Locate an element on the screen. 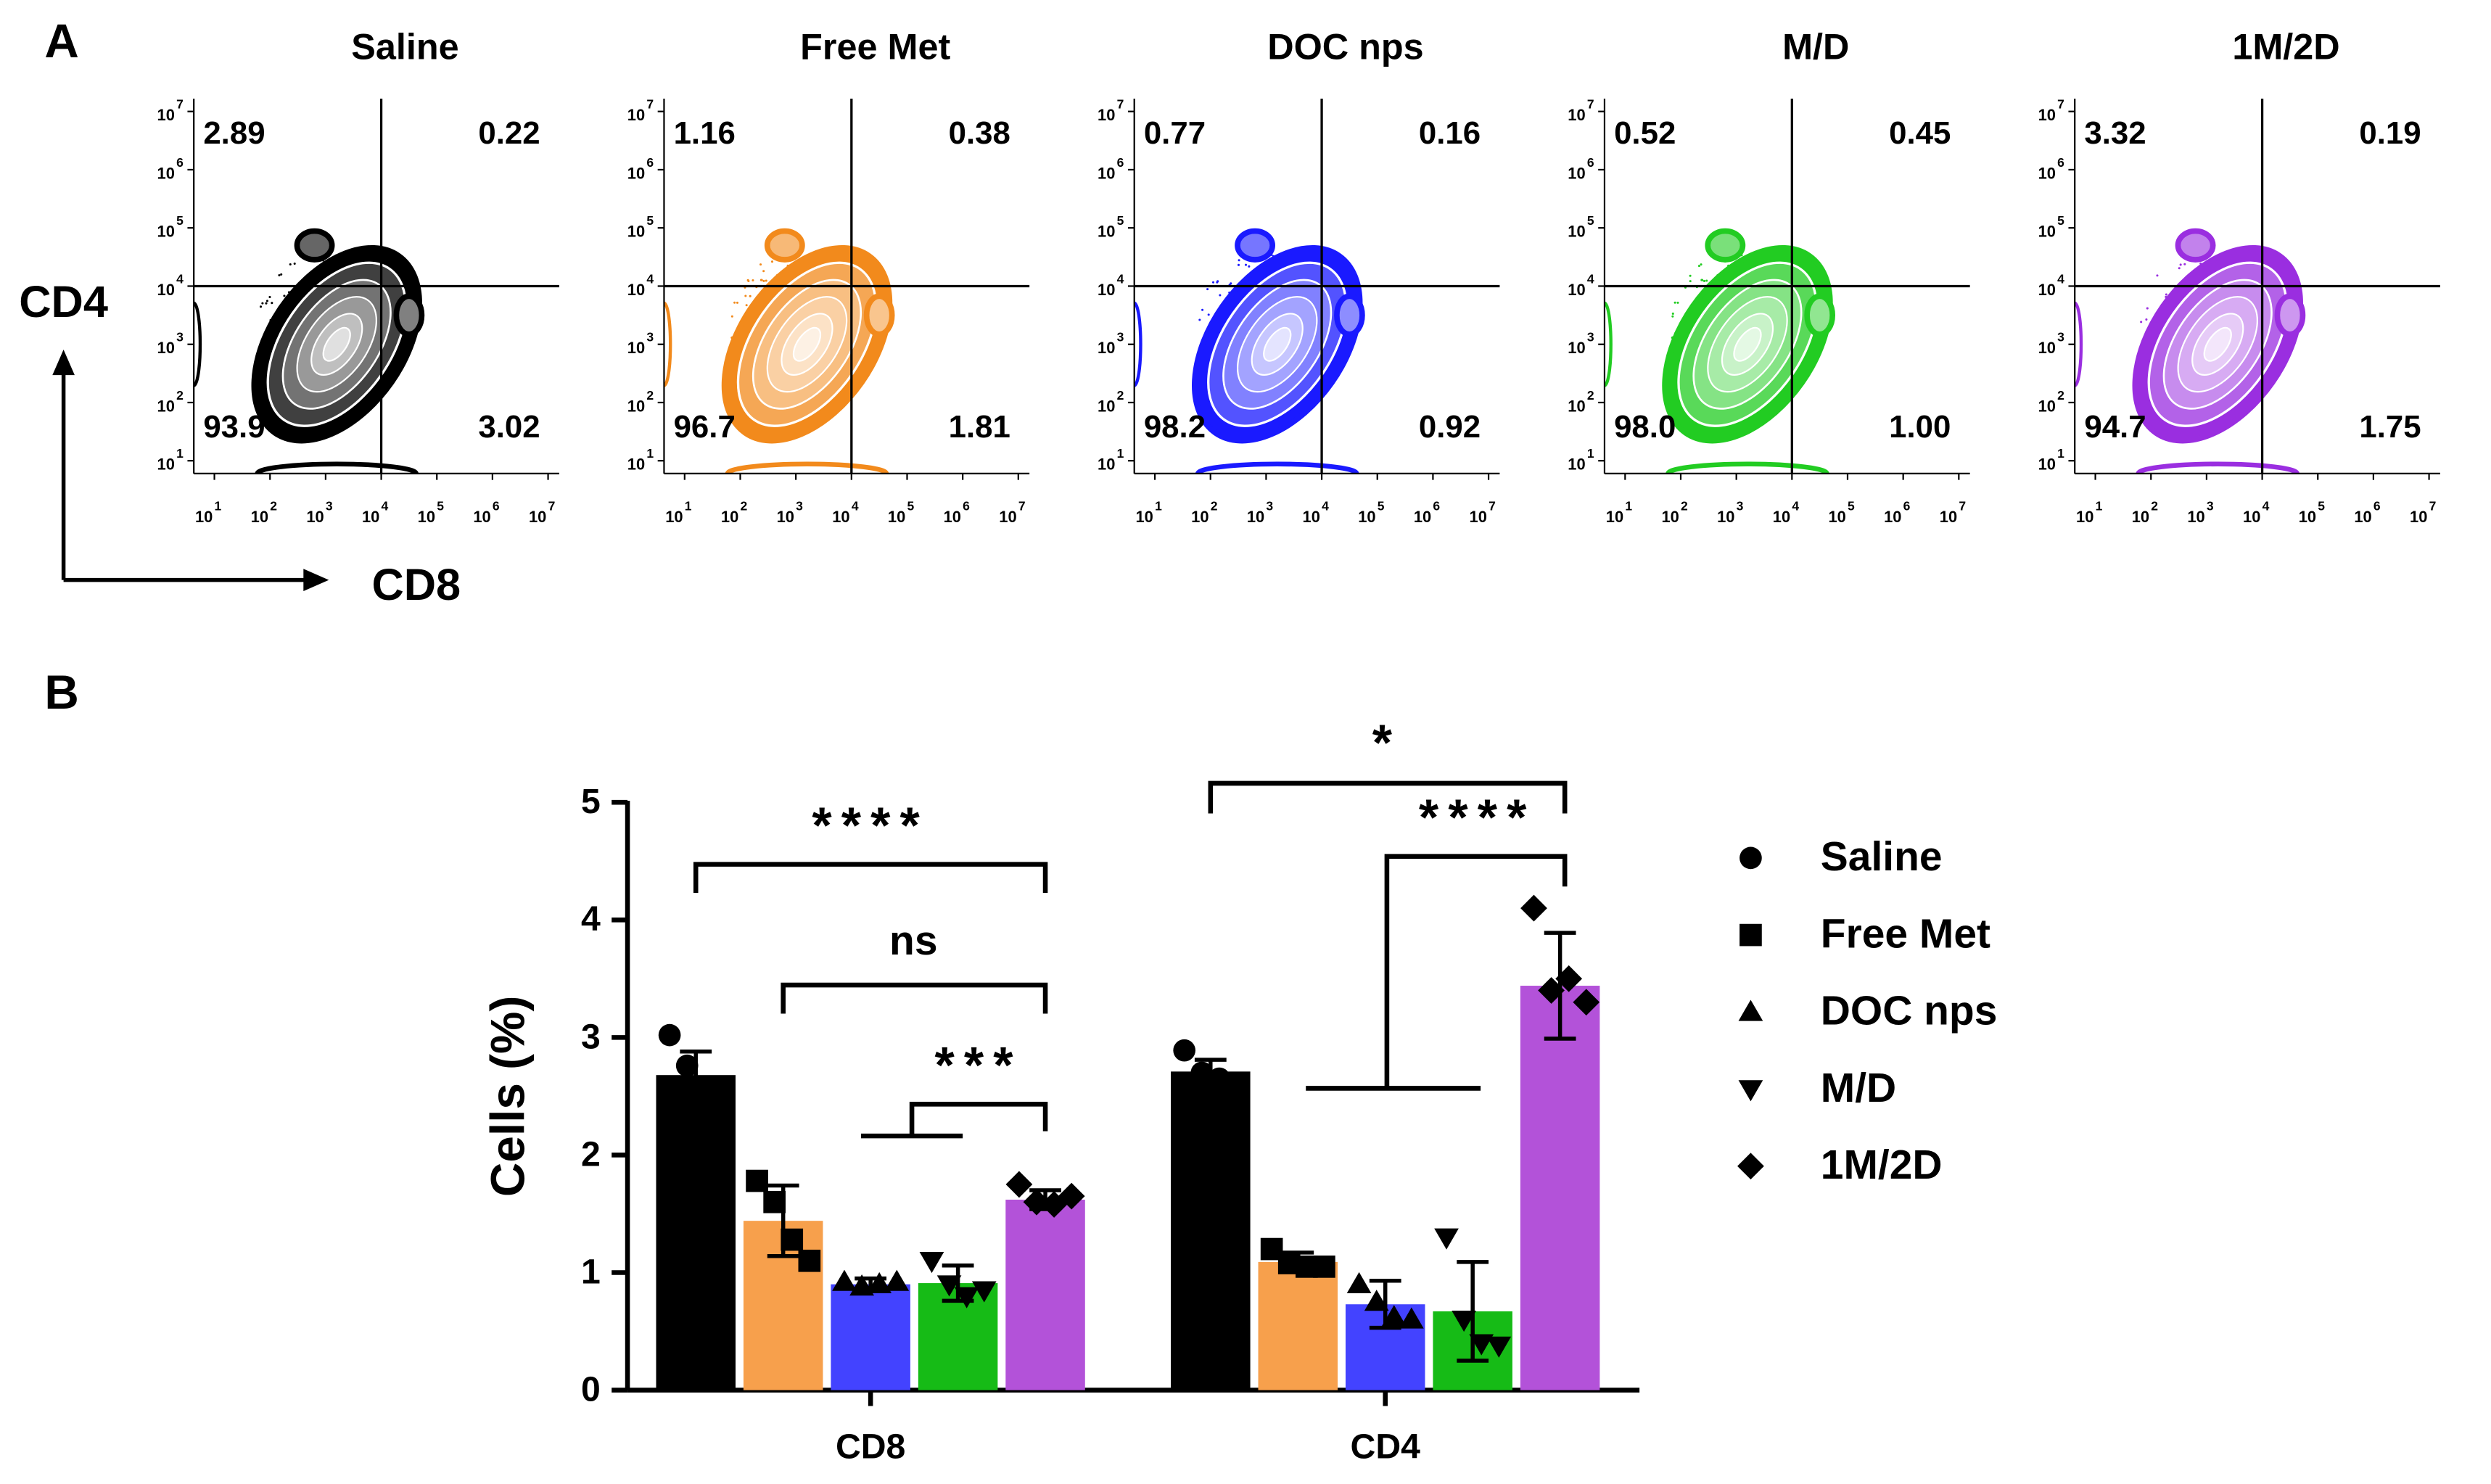  y-tick-label: 5 is located at coordinates (591, 801).